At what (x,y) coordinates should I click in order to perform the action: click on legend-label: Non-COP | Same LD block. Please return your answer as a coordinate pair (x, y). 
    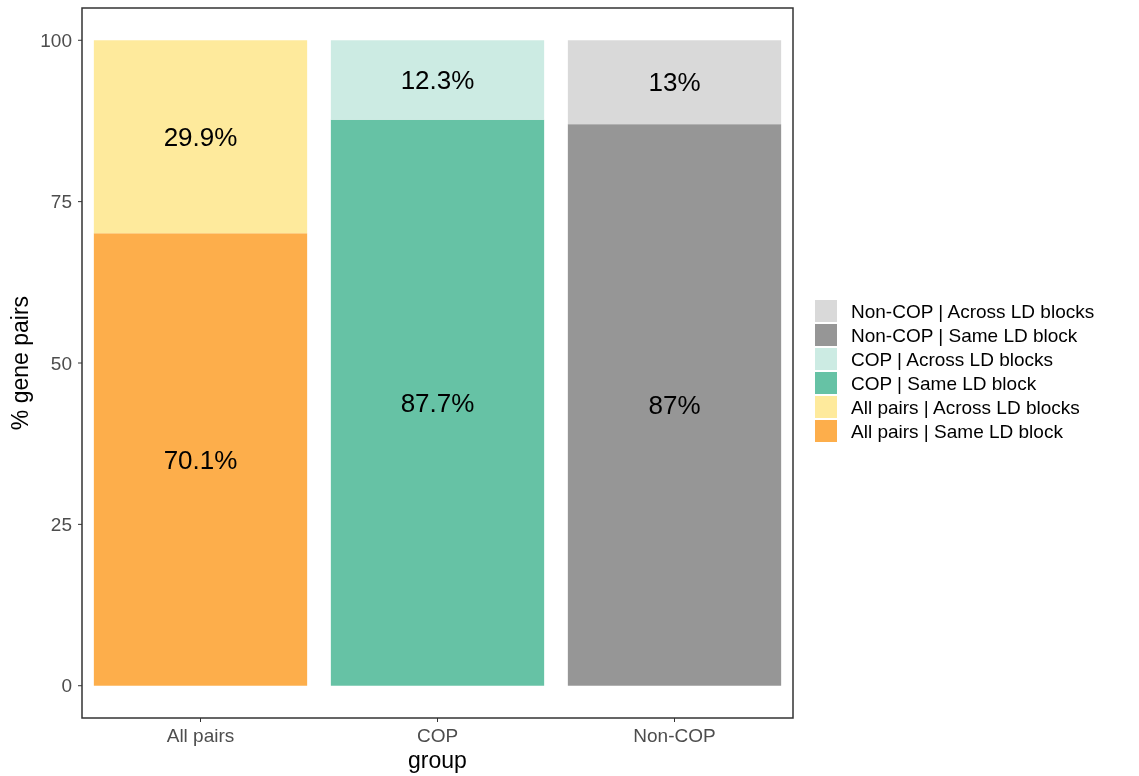
    Looking at the image, I should click on (964, 335).